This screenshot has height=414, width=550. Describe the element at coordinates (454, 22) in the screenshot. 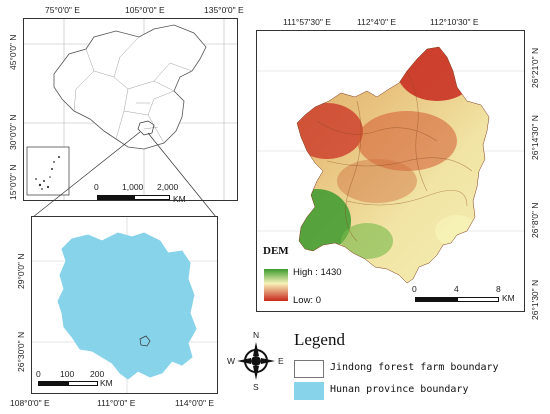

I see `dem-lon-label-3: 112°10'30" E` at that location.